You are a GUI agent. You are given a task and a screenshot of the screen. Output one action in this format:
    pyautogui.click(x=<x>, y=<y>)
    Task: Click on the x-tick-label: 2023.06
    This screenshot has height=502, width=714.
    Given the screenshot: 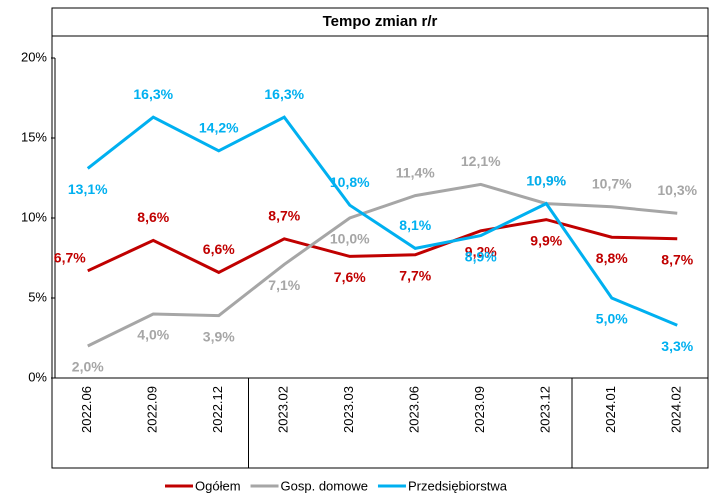 What is the action you would take?
    pyautogui.click(x=414, y=409)
    